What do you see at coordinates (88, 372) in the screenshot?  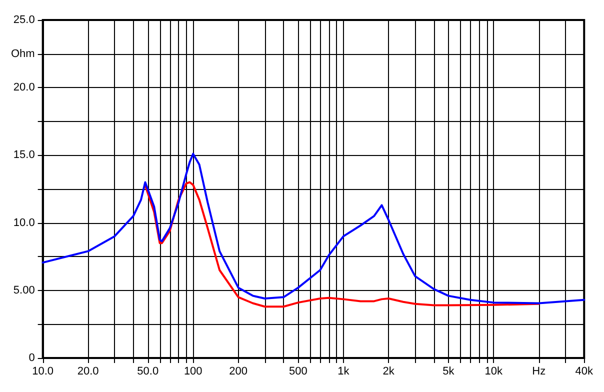 I see `x-tick-label: 20.0` at bounding box center [88, 372].